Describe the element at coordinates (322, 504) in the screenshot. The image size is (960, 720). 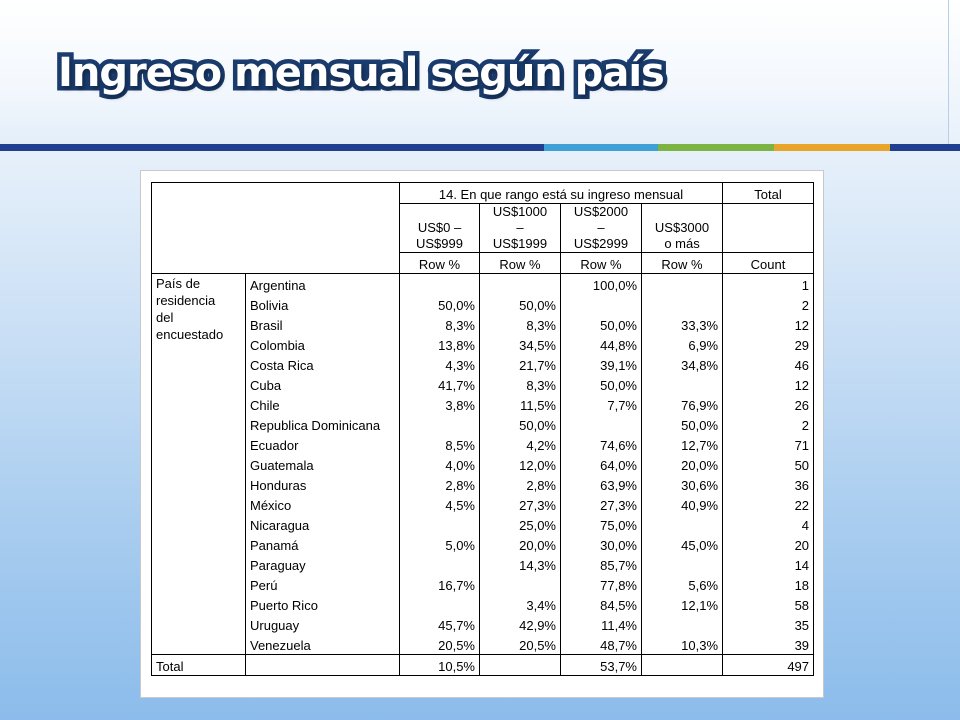
I see `country-label: México` at that location.